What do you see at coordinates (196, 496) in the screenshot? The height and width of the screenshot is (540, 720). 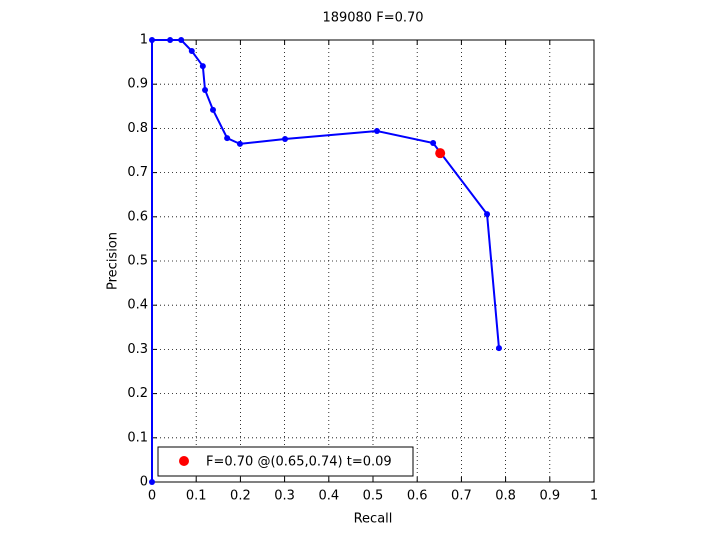 I see `x-tick-label: 0.1` at bounding box center [196, 496].